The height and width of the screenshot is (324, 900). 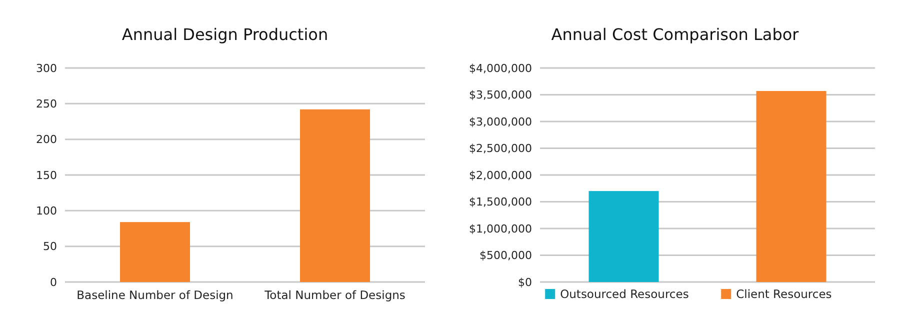 I want to click on y-tick-label: $3,500,000, so click(x=500, y=95).